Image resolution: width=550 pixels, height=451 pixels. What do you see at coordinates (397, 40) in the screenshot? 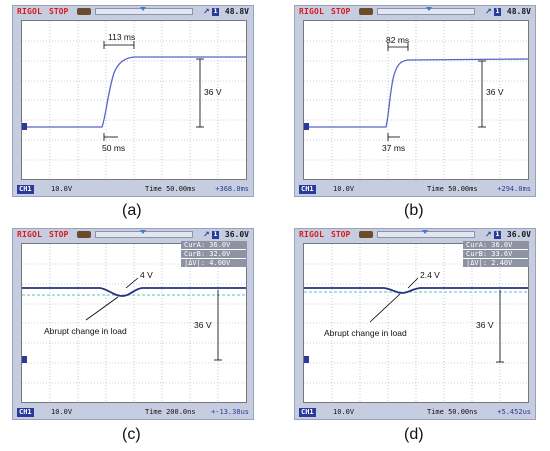
I see `width-annotation: 82 ms` at bounding box center [397, 40].